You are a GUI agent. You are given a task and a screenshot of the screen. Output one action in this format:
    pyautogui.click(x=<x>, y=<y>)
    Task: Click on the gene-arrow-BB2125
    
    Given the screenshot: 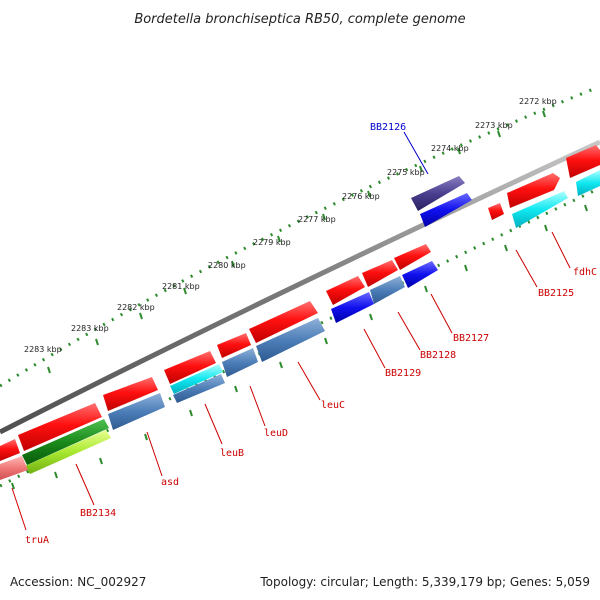 What is the action you would take?
    pyautogui.click(x=533, y=190)
    